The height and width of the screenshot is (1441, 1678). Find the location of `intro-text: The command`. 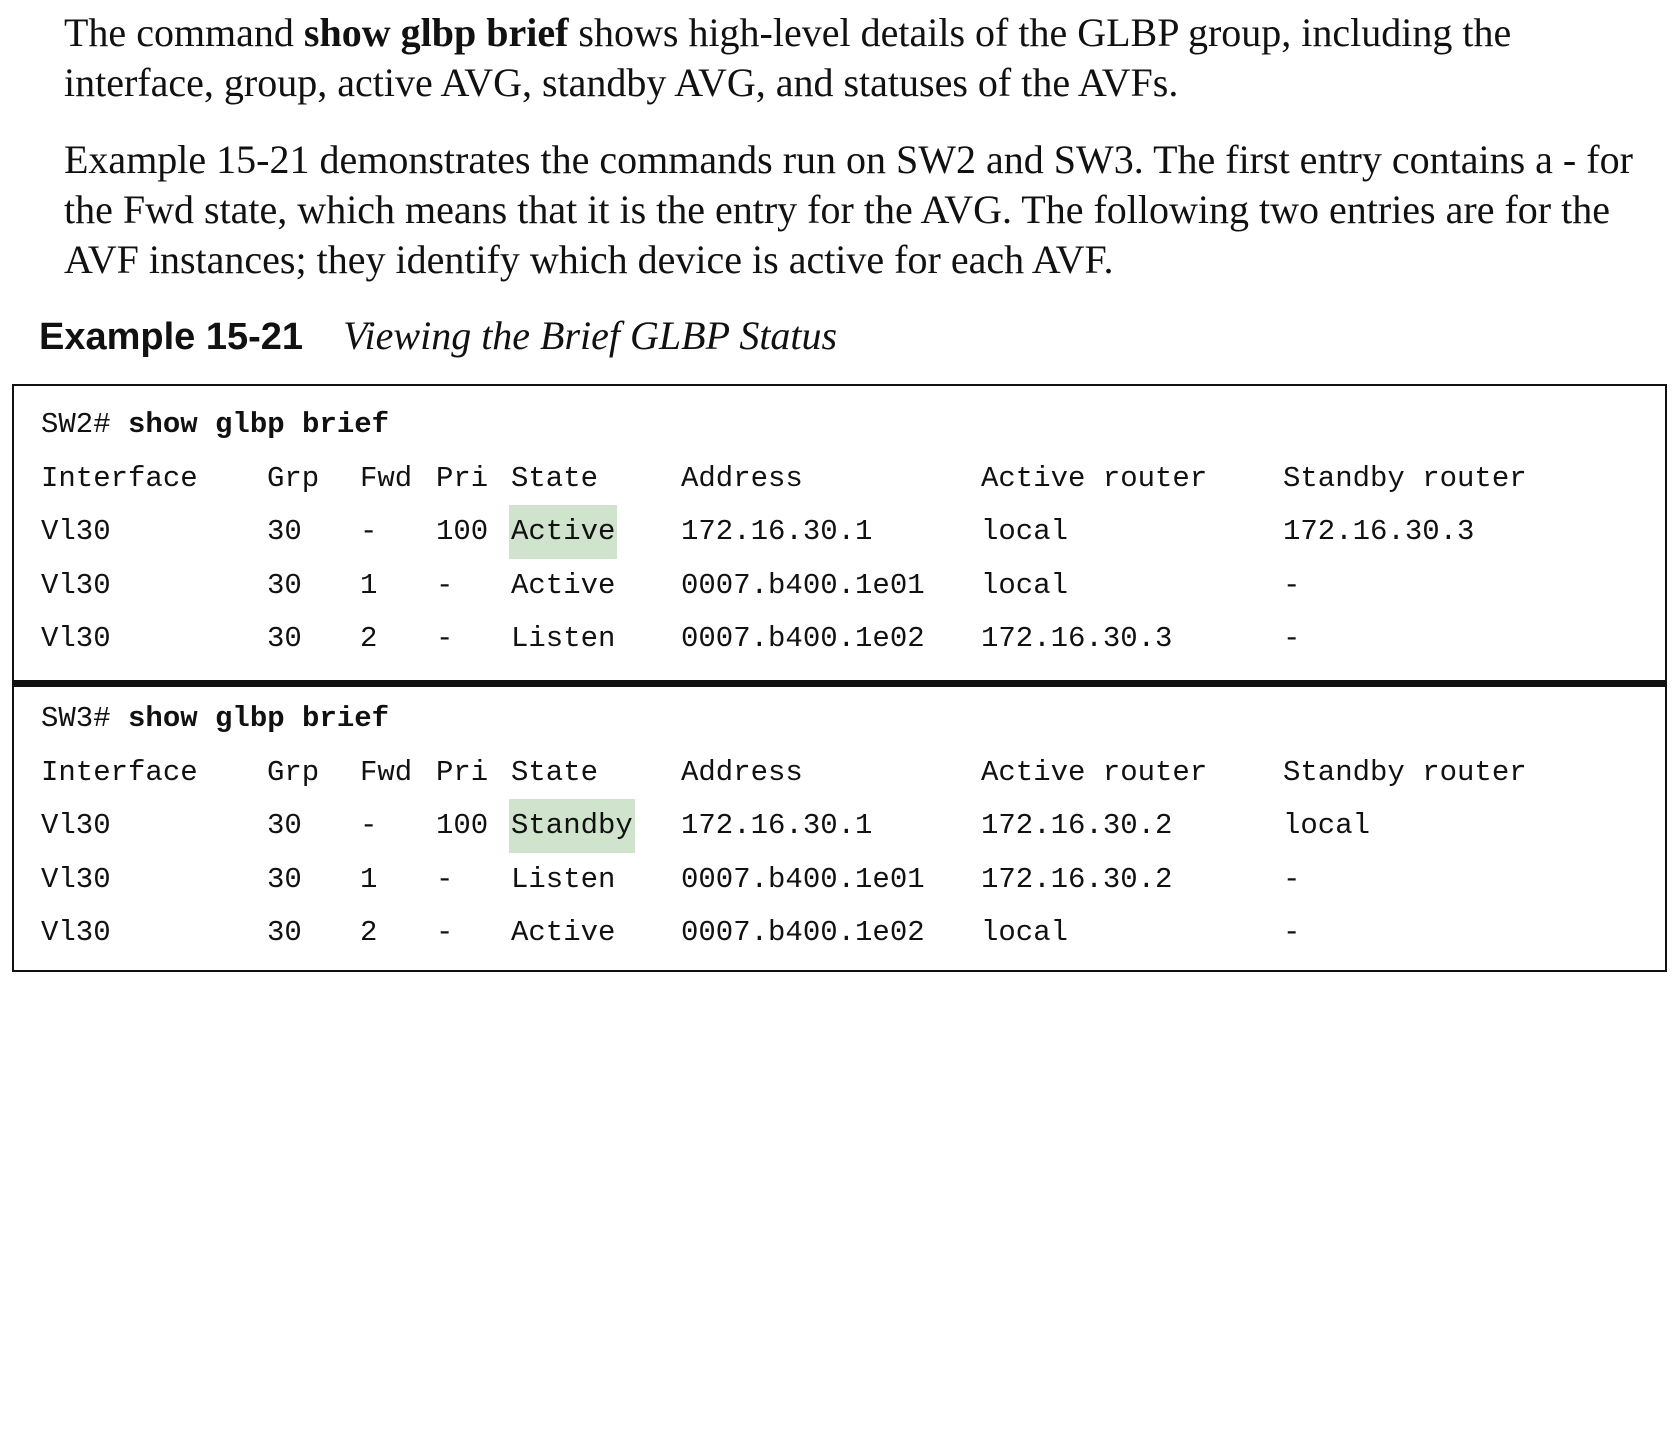

intro-text: The command is located at coordinates (184, 32).